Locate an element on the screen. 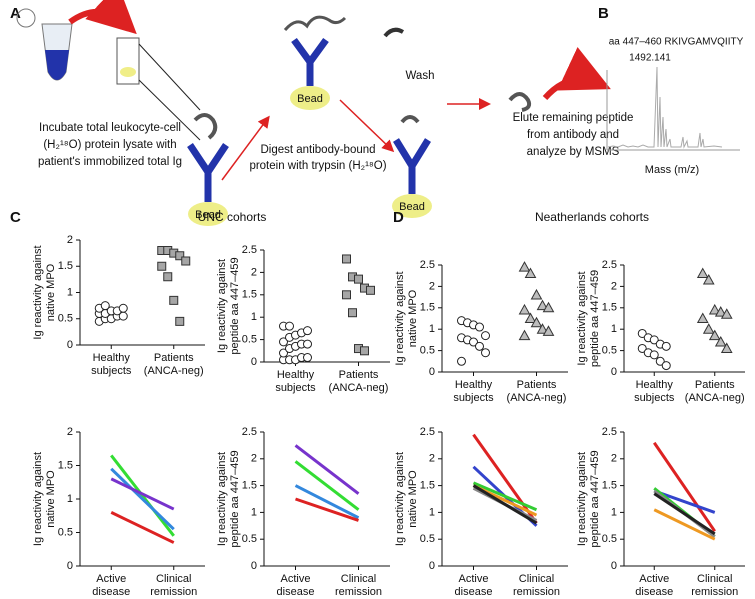 This screenshot has height=599, width=755. y-tick-label: 0.5 is located at coordinates (65, 319).